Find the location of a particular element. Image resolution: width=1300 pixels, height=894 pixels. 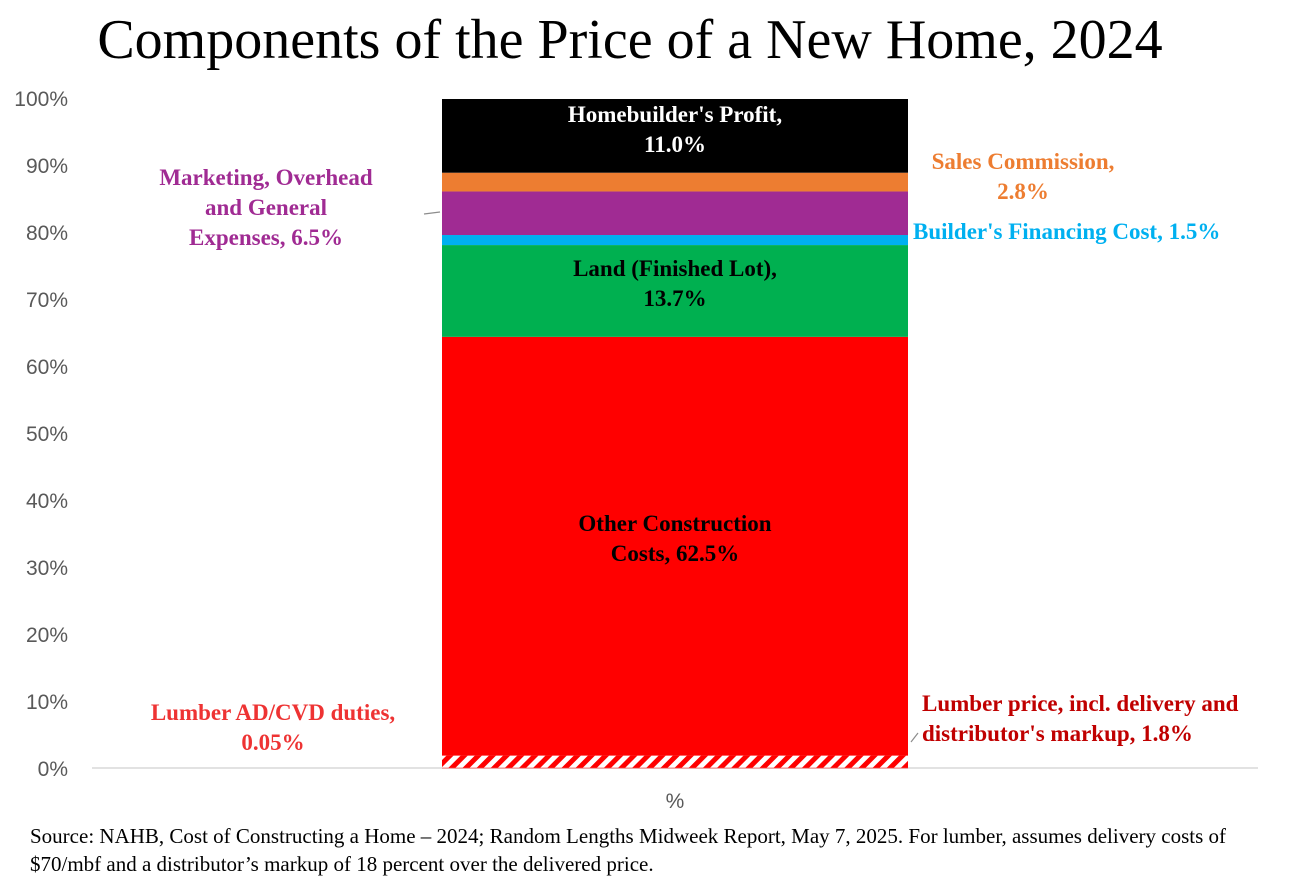

segment-label-3: Land (Finished Lot), 13.7% is located at coordinates (675, 283).